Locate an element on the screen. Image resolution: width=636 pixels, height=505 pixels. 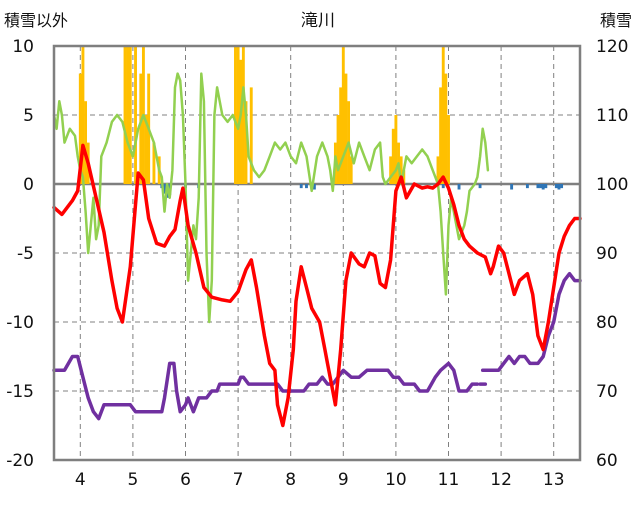
x-tick-label: 9 is located at coordinates (343, 480).